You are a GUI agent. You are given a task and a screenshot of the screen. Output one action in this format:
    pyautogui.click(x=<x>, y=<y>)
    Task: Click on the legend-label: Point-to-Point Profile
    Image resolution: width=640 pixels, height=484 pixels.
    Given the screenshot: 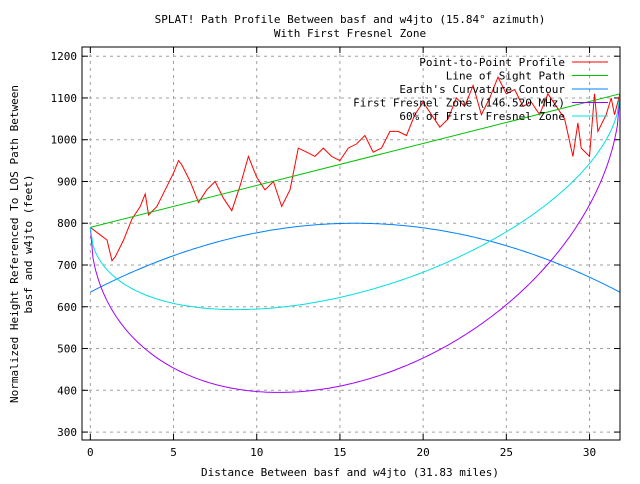 What is the action you would take?
    pyautogui.click(x=492, y=62)
    